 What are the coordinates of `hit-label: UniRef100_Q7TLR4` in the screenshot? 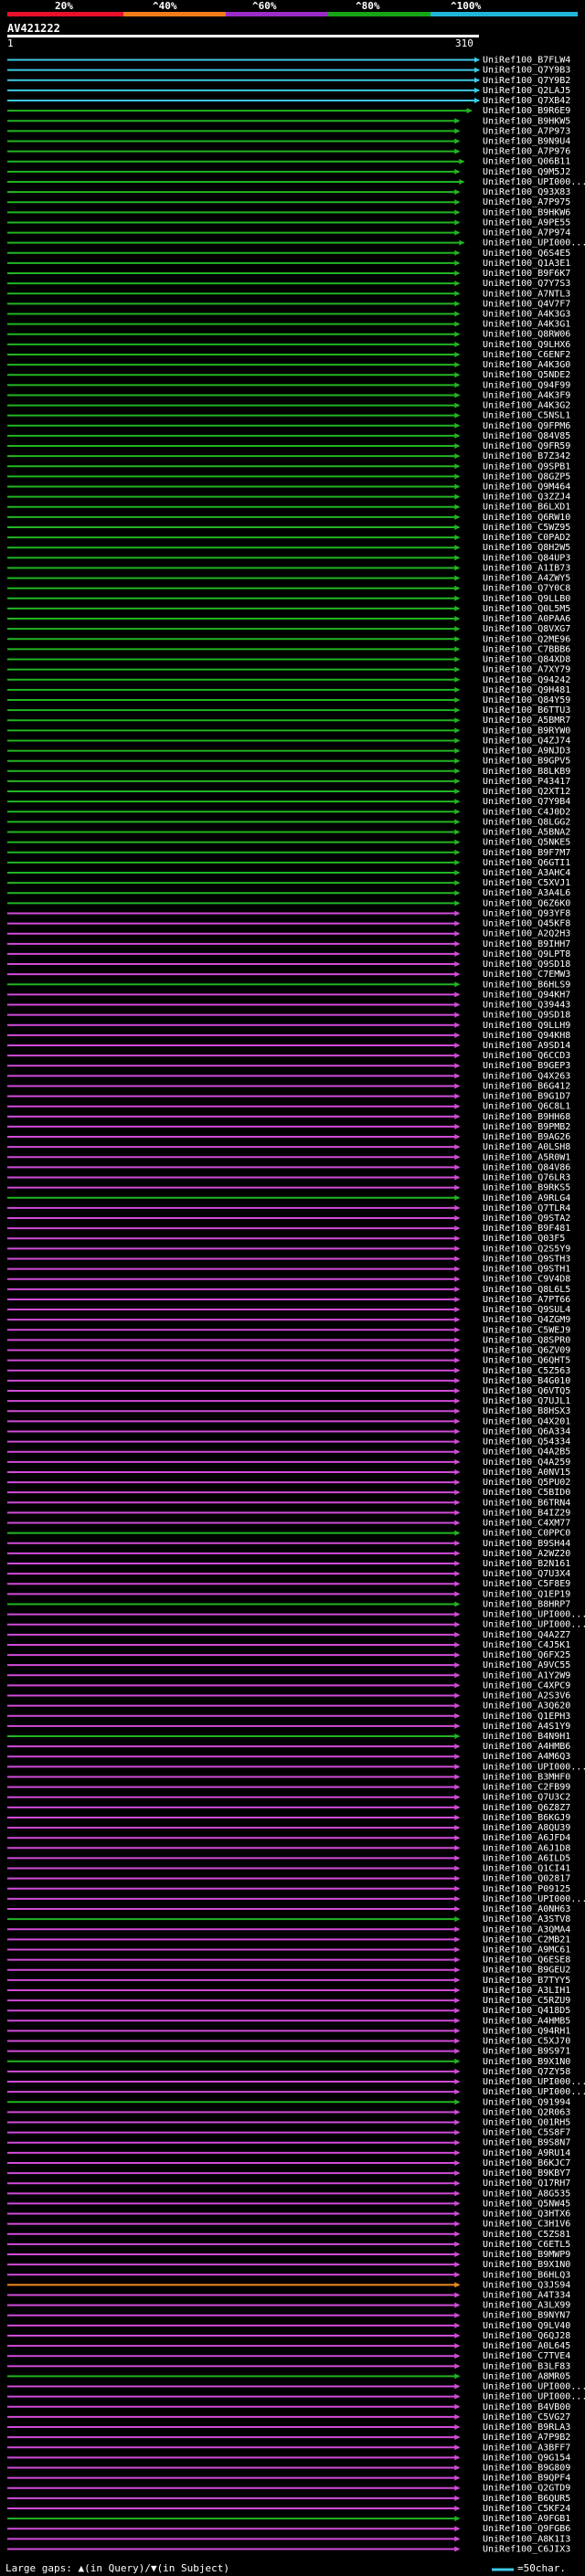 It's located at (527, 1208).